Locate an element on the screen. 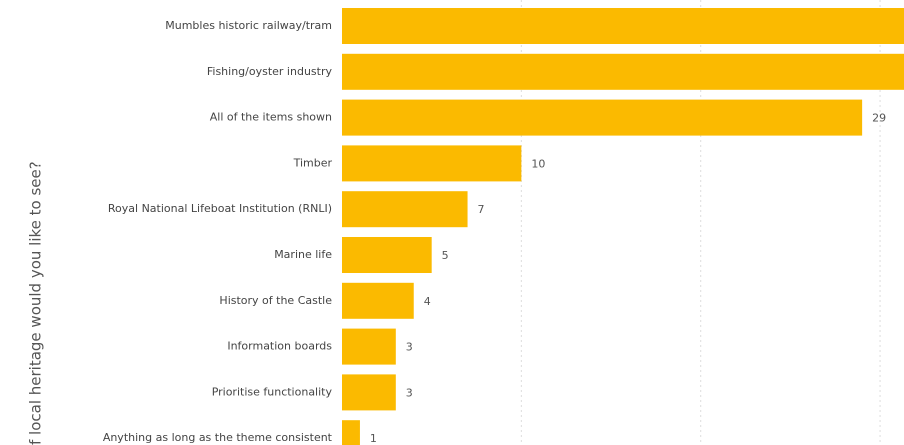 Image resolution: width=904 pixels, height=445 pixels. category-label: Timber is located at coordinates (313, 162).